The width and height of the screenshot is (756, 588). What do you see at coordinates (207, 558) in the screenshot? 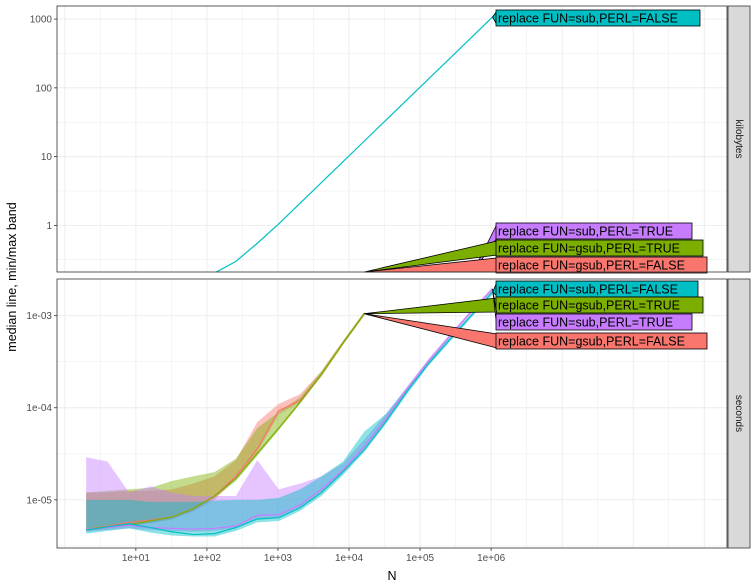
I see `x-tick-label: 1e+02` at bounding box center [207, 558].